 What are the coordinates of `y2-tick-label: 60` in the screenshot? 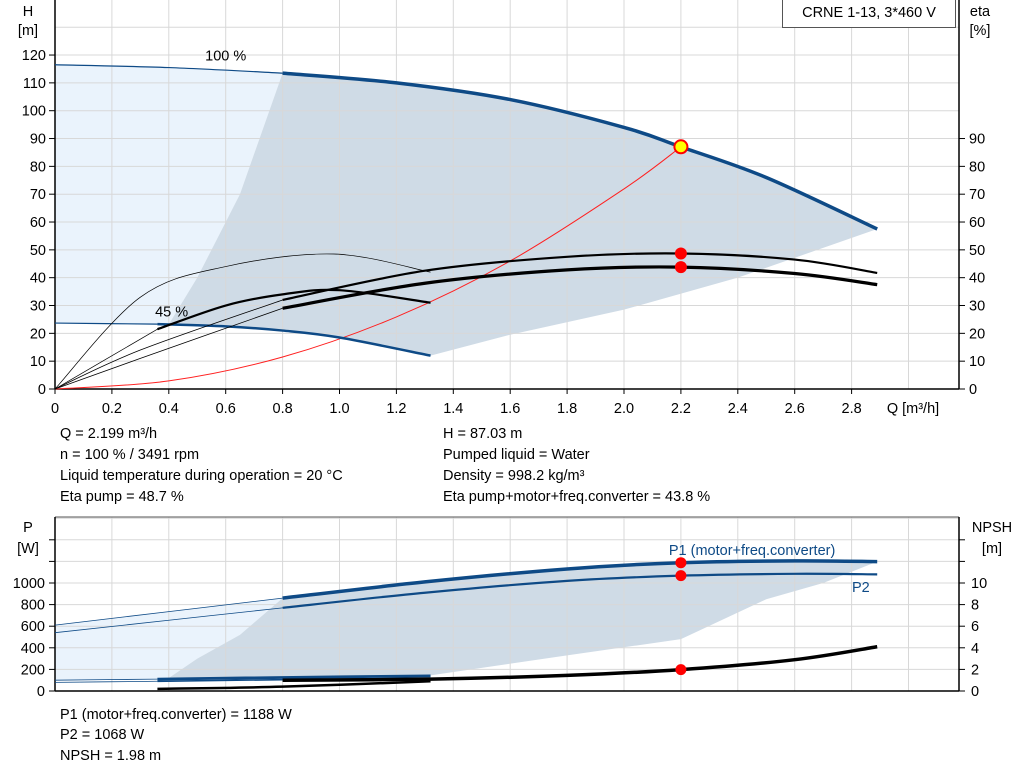 It's located at (977, 223).